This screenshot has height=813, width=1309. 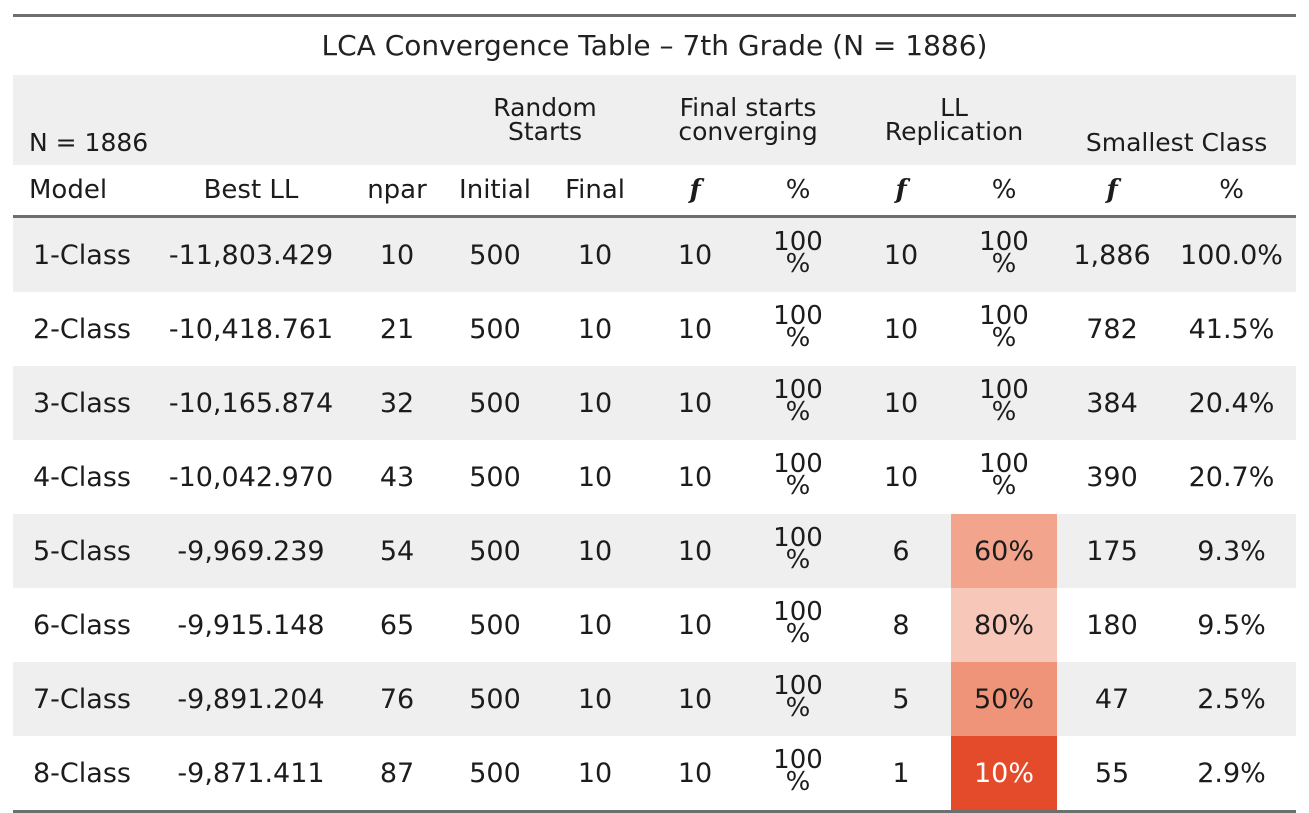 I want to click on header-rule, so click(x=654, y=216).